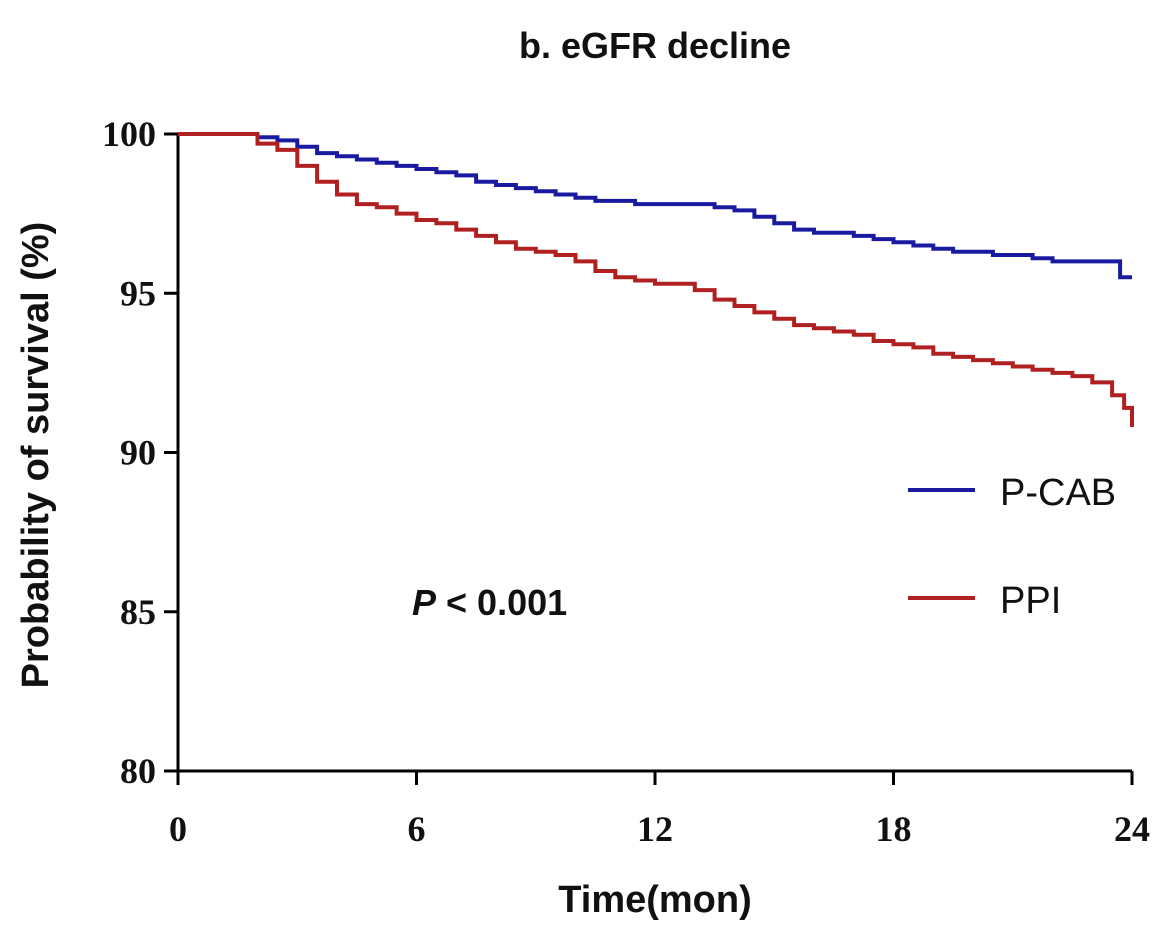 The image size is (1176, 938). Describe the element at coordinates (501, 602) in the screenshot. I see `p-value-text: < 0.001` at that location.